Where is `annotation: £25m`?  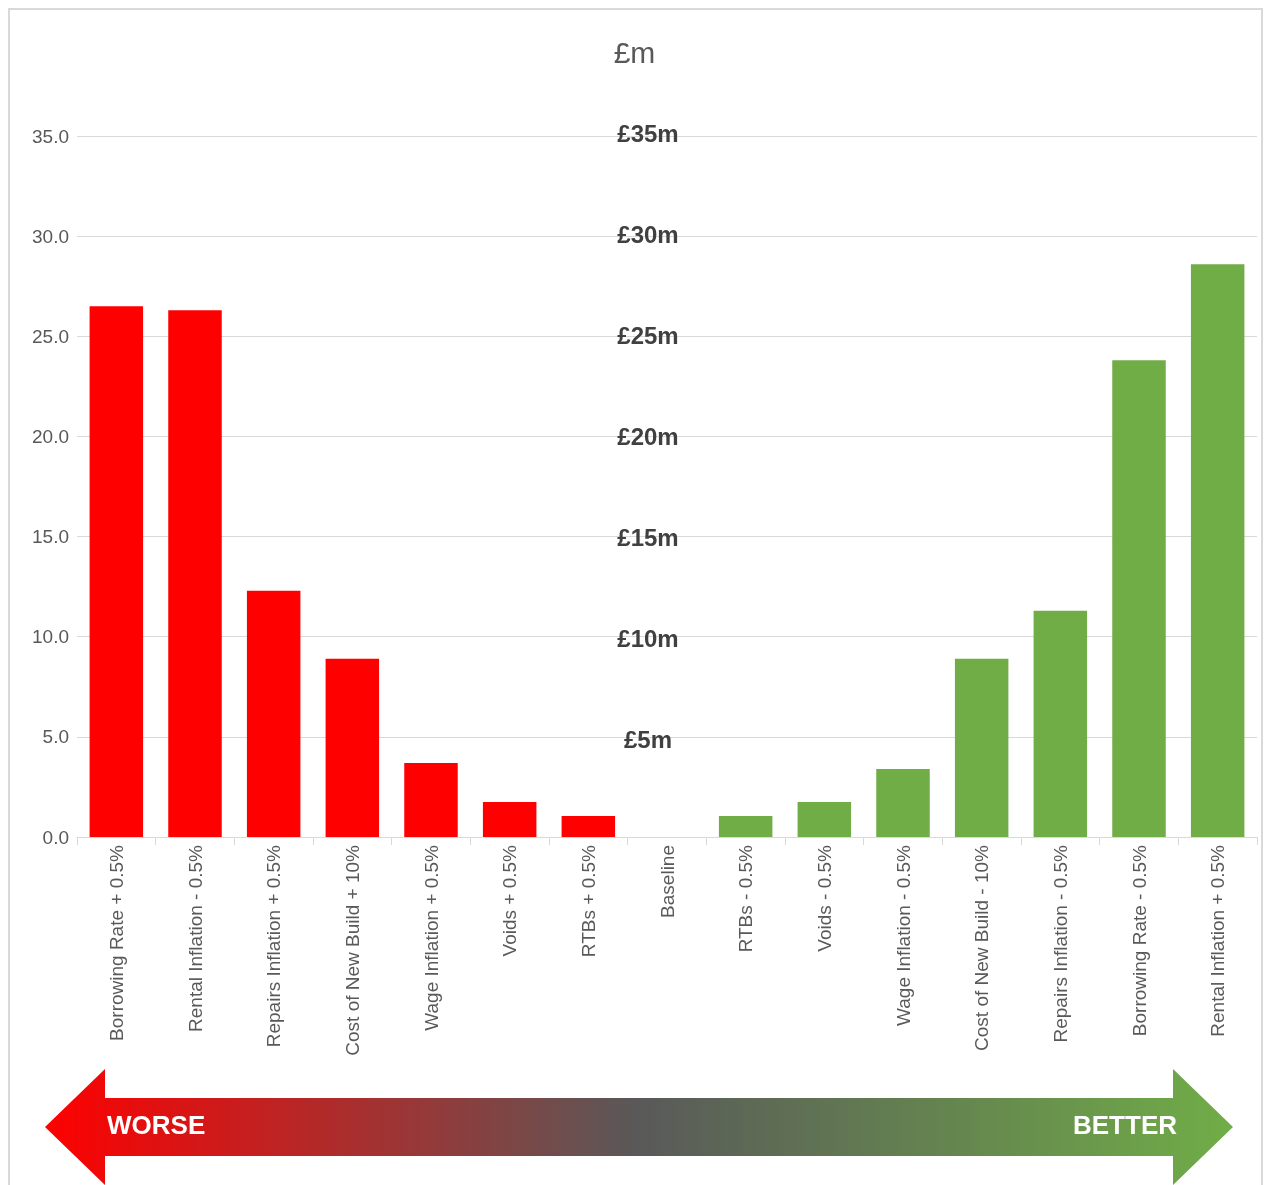 annotation: £25m is located at coordinates (648, 335).